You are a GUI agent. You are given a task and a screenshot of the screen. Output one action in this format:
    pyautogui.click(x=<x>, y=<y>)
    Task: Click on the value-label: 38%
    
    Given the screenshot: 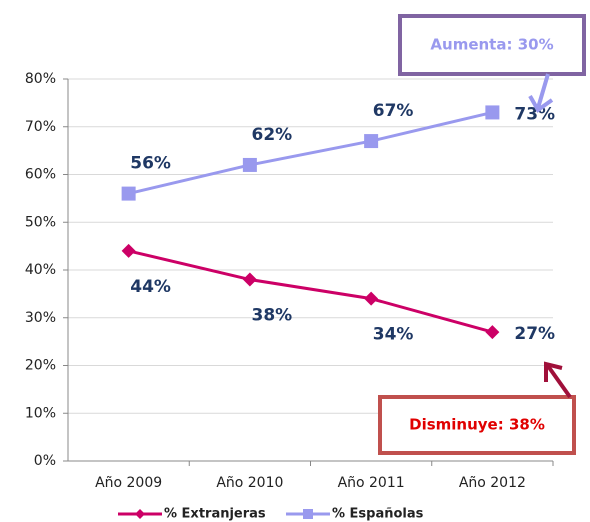 What is the action you would take?
    pyautogui.click(x=272, y=316)
    